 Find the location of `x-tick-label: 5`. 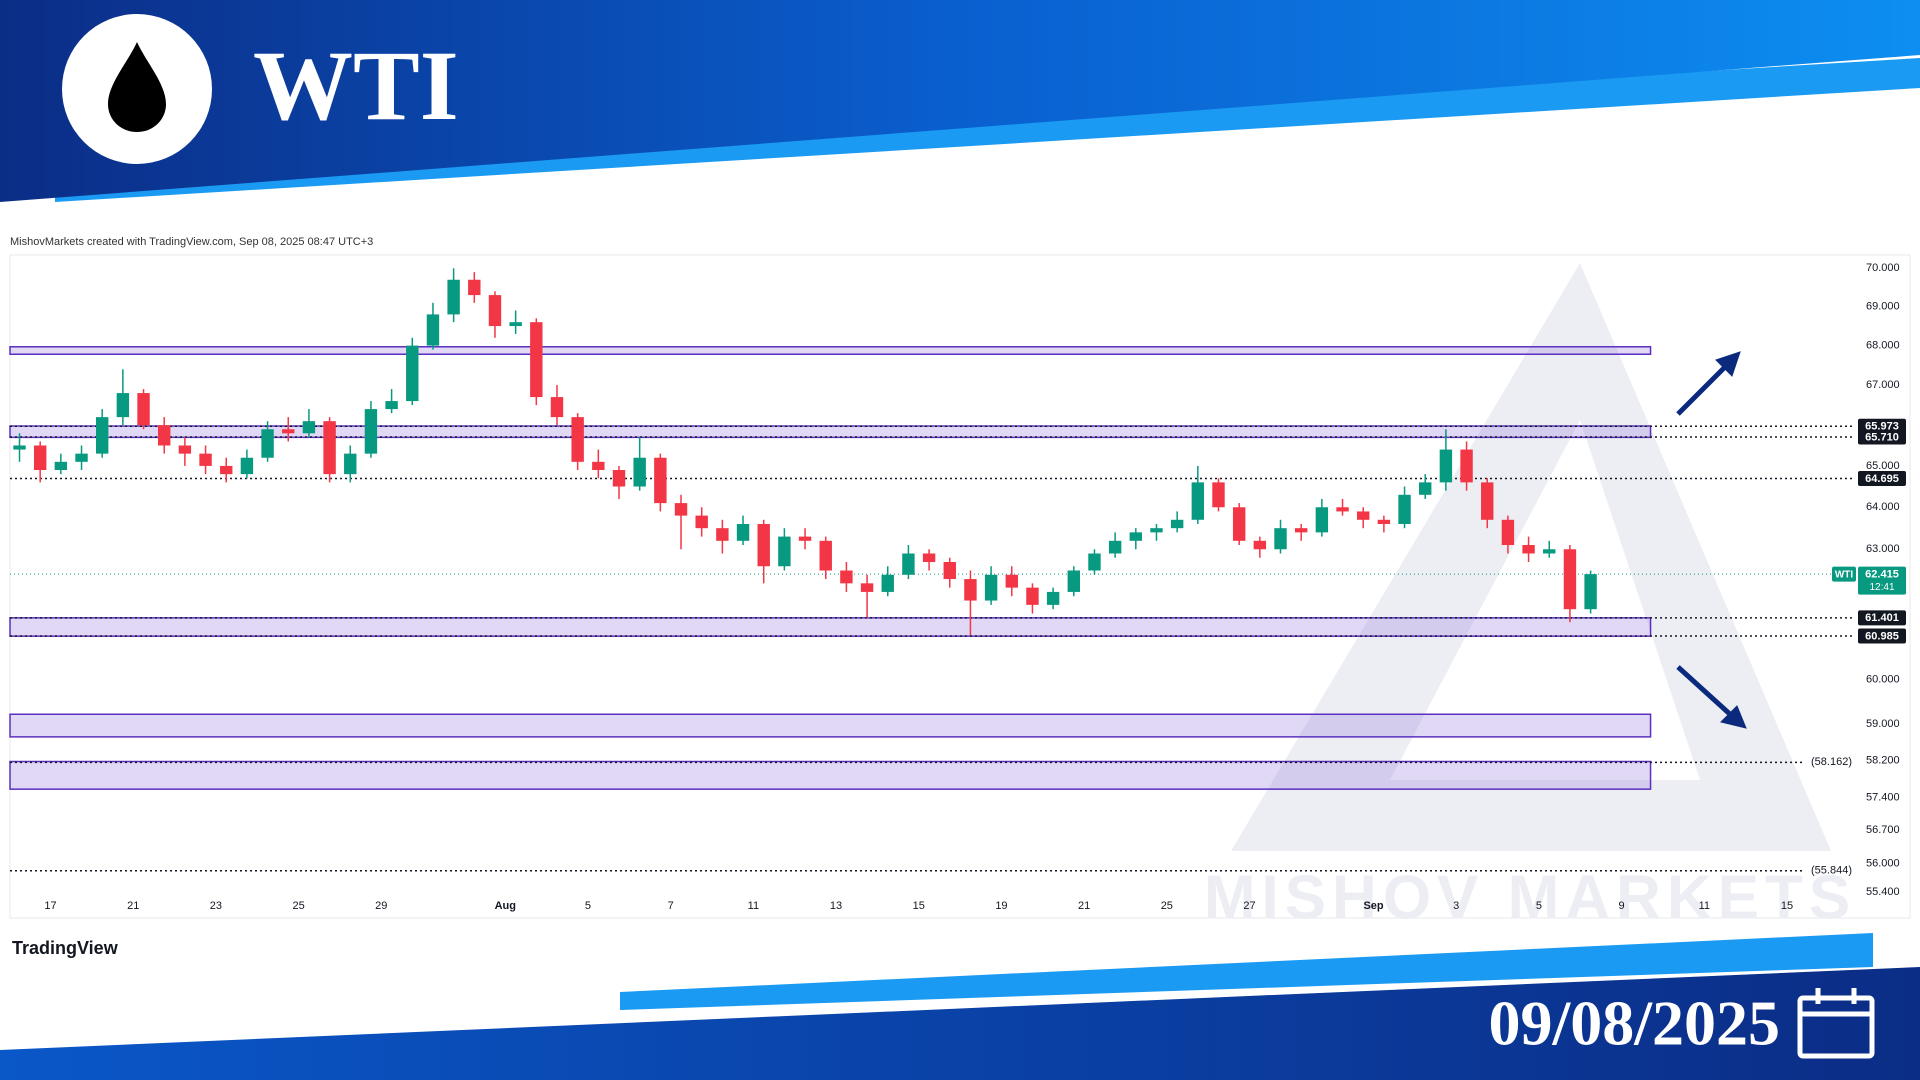

x-tick-label: 5 is located at coordinates (588, 906).